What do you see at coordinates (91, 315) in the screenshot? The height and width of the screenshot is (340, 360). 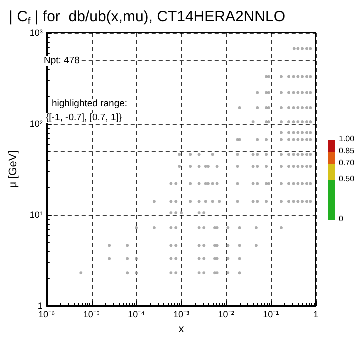 I see `x-tick-label: 10⁻⁵` at bounding box center [91, 315].